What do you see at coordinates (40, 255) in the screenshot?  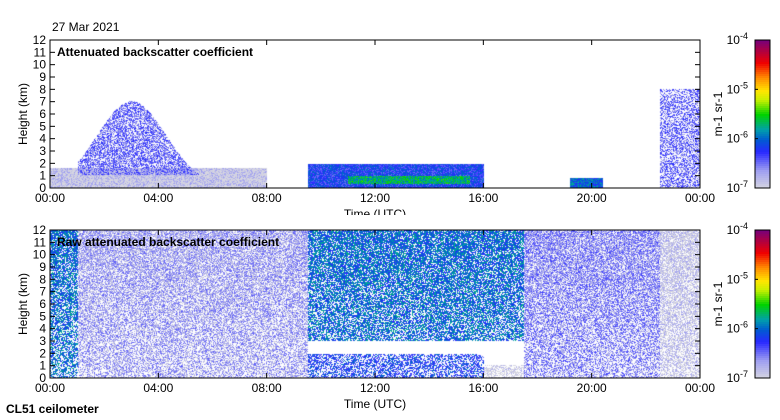 I see `y-tick-label: 10` at bounding box center [40, 255].